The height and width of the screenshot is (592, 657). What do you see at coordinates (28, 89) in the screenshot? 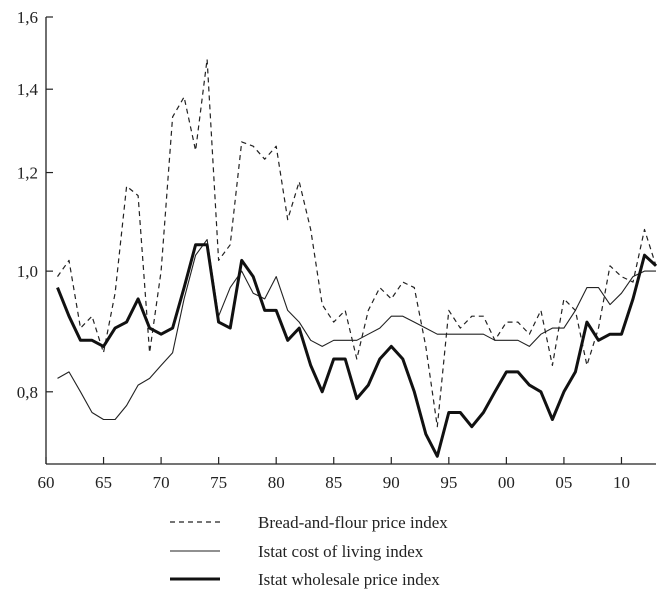
I see `y-tick-label: 1,4` at bounding box center [28, 89].